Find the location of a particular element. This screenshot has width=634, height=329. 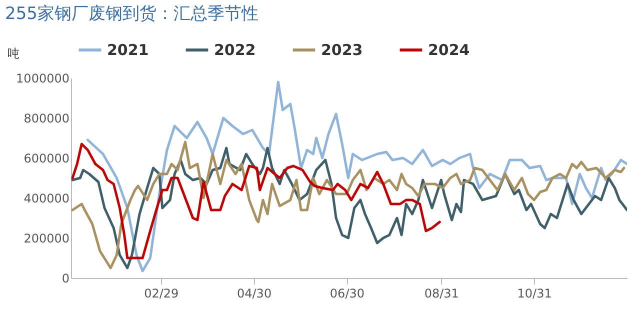

y-tick-label: 0 is located at coordinates (66, 279).